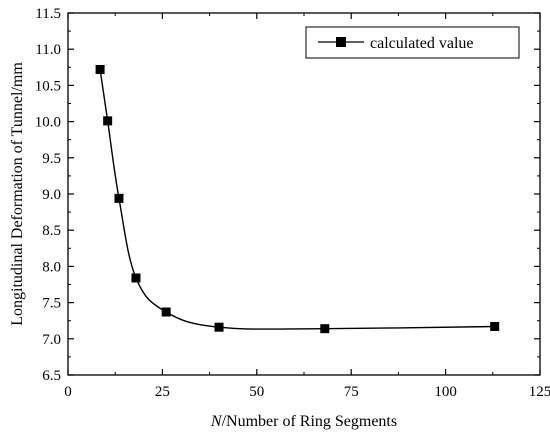 This screenshot has height=440, width=550. I want to click on y-tick-label: 11.0, so click(48, 50).